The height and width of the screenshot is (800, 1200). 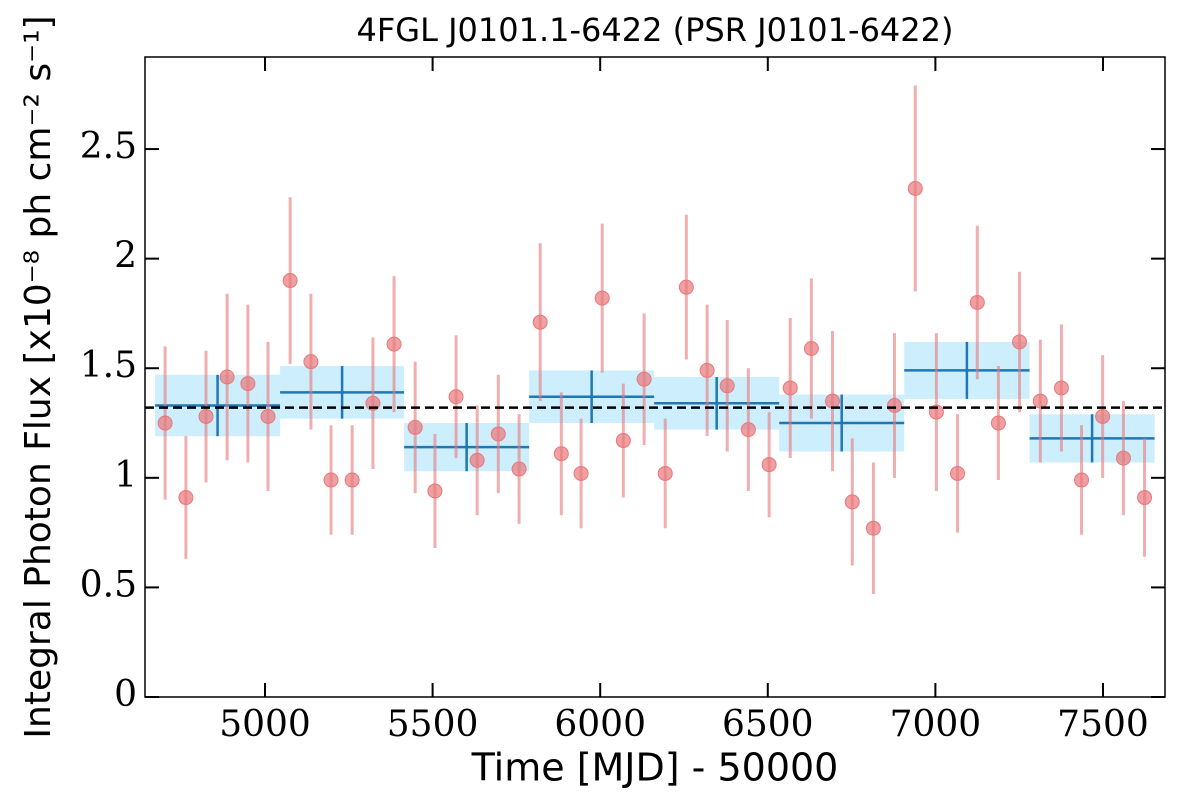 What do you see at coordinates (108, 584) in the screenshot?
I see `y-tick-label: 0.5` at bounding box center [108, 584].